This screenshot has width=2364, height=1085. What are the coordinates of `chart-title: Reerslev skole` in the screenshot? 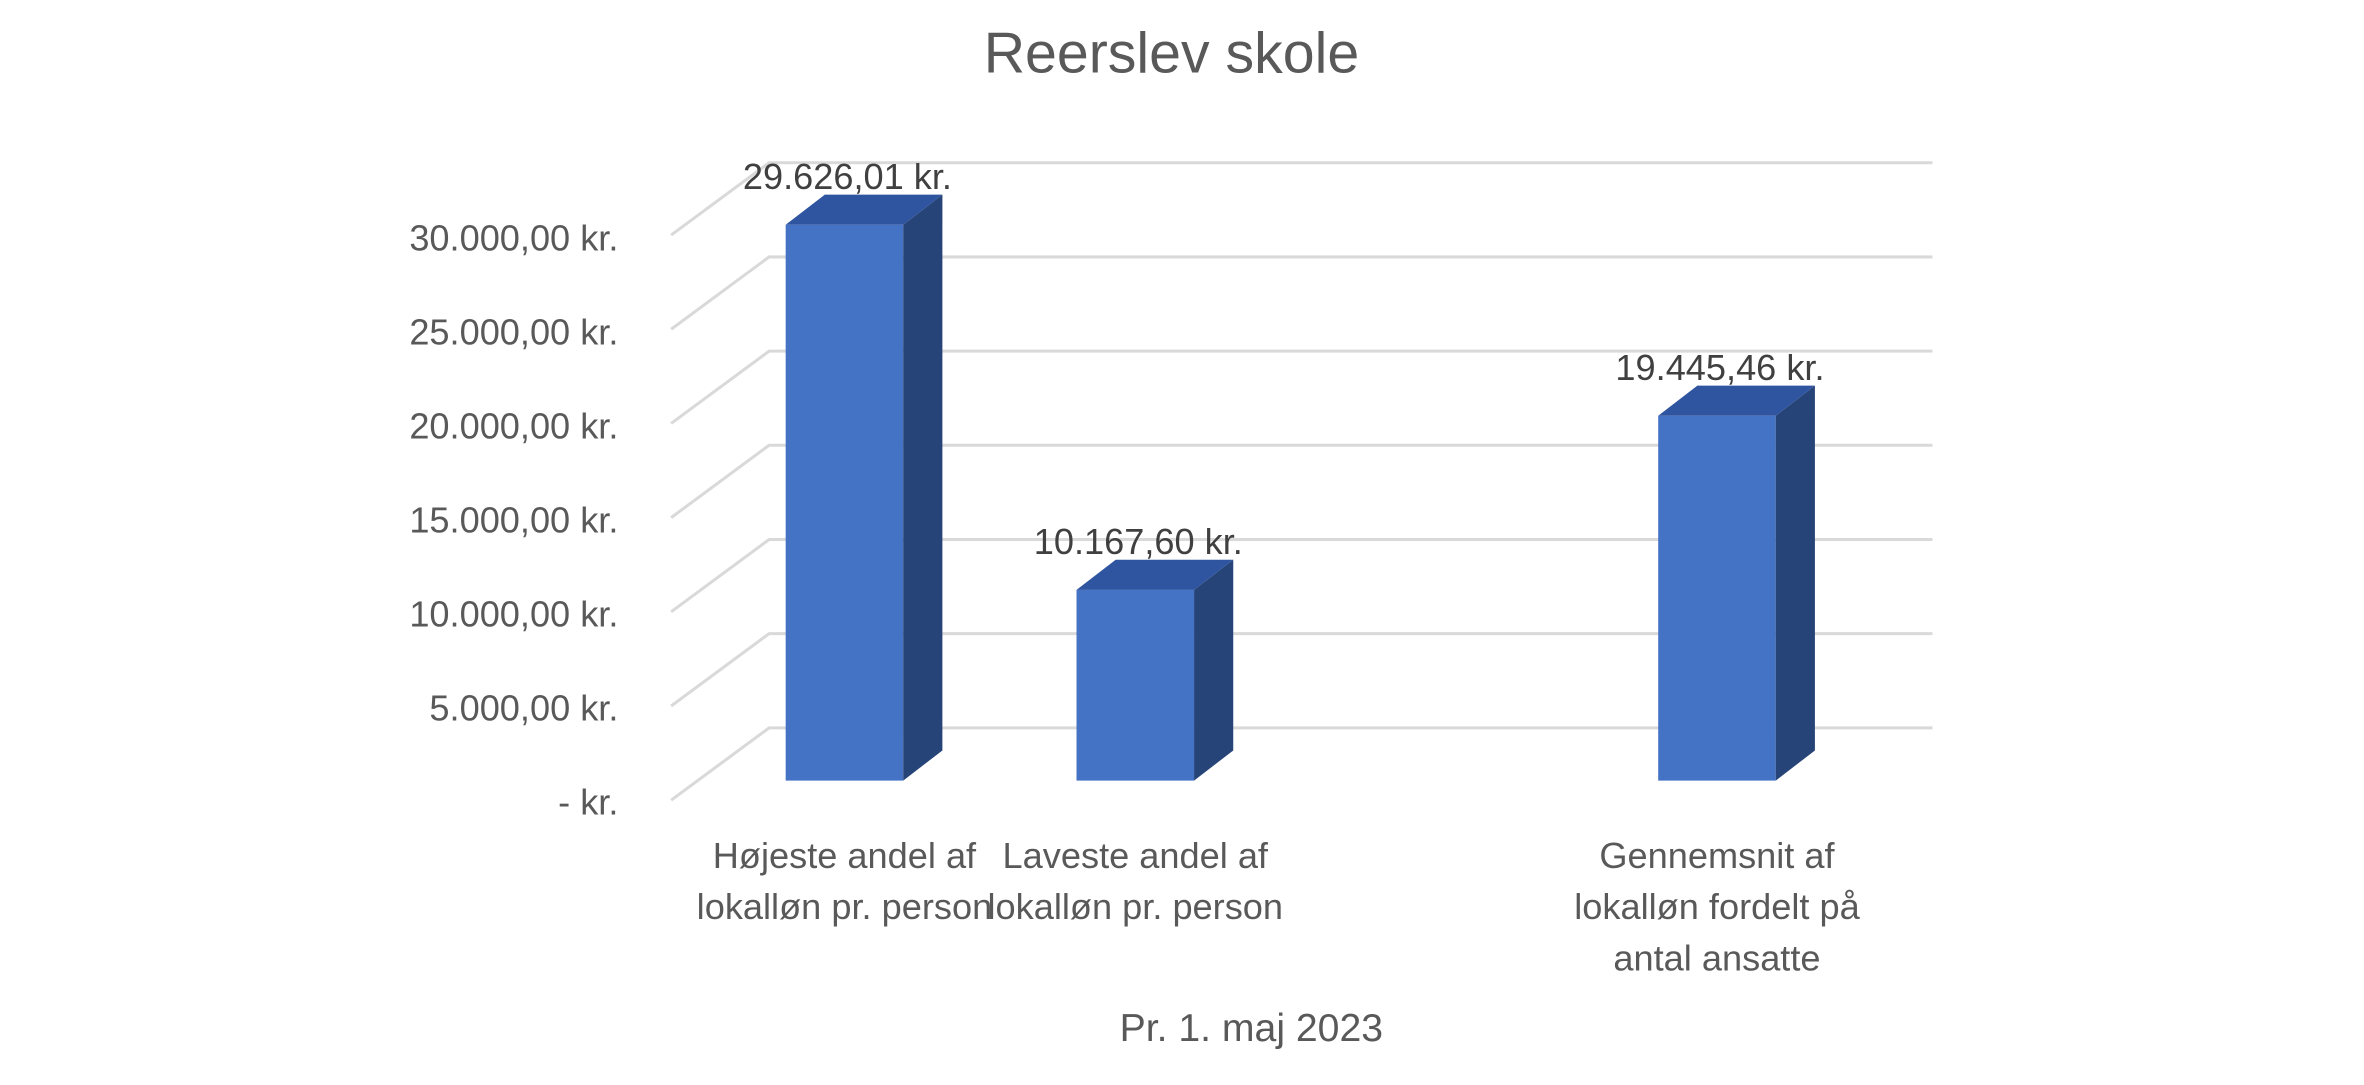 It's located at (1171, 53).